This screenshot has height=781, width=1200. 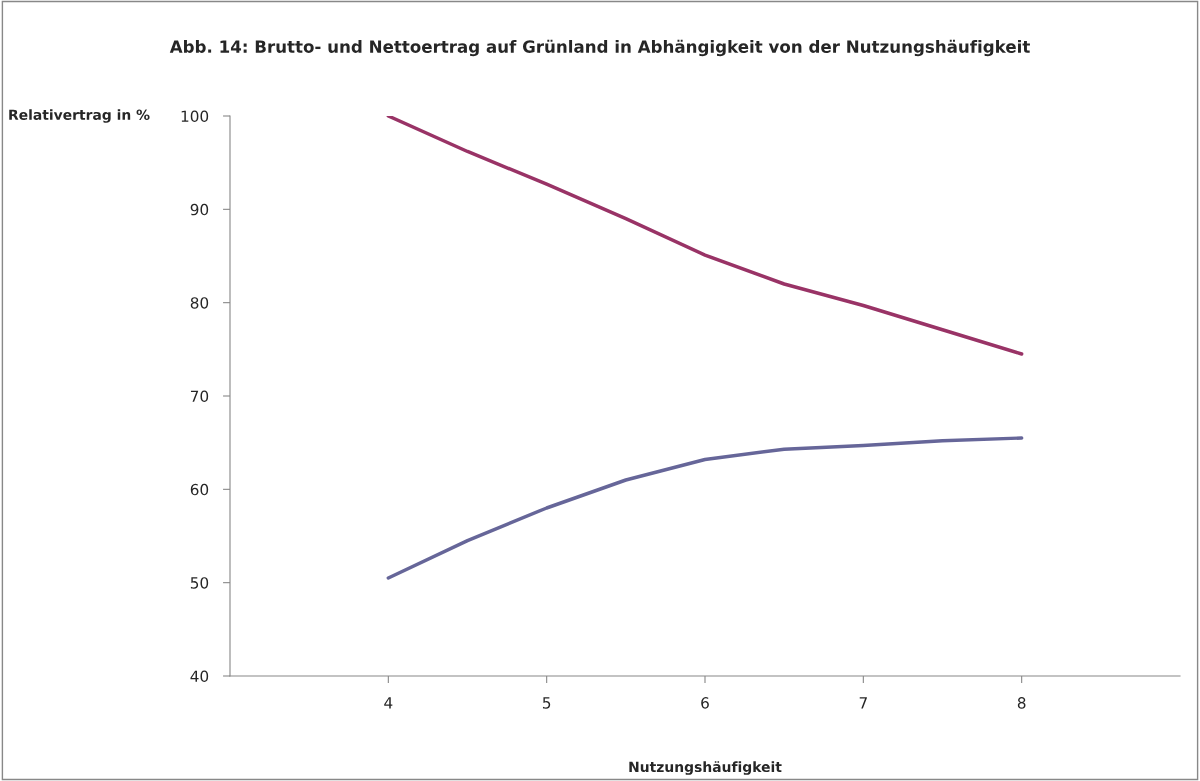 I want to click on y-axis-title: Relativertrag in %, so click(x=79, y=116).